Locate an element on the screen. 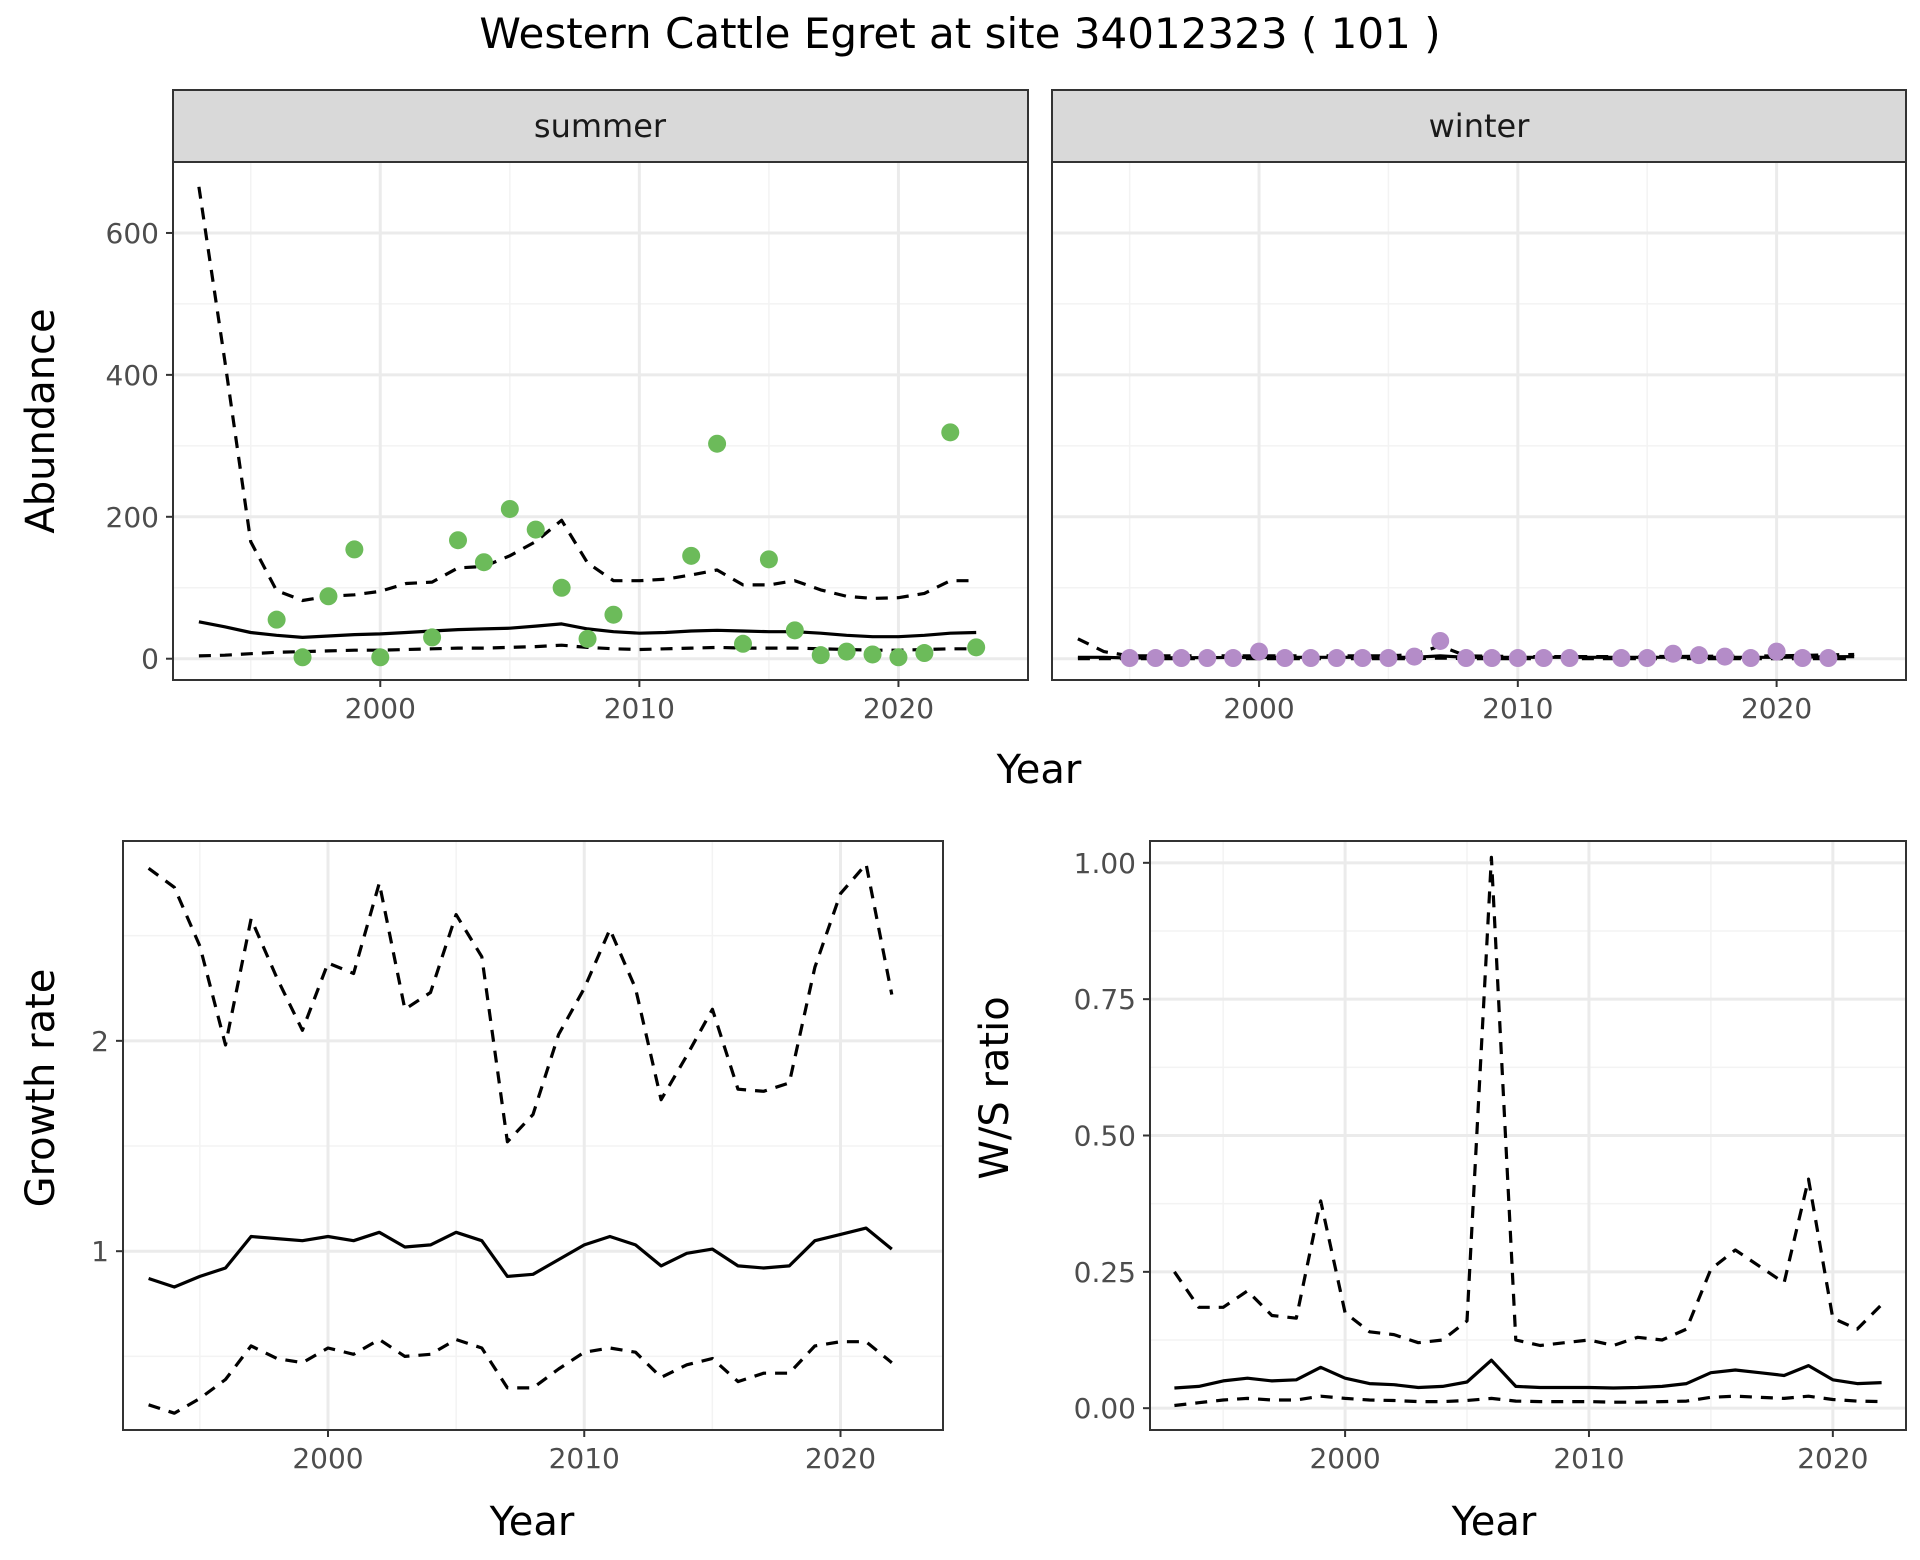 The width and height of the screenshot is (1920, 1560). growth-y-axis-title: Growth rate is located at coordinates (41, 1088).